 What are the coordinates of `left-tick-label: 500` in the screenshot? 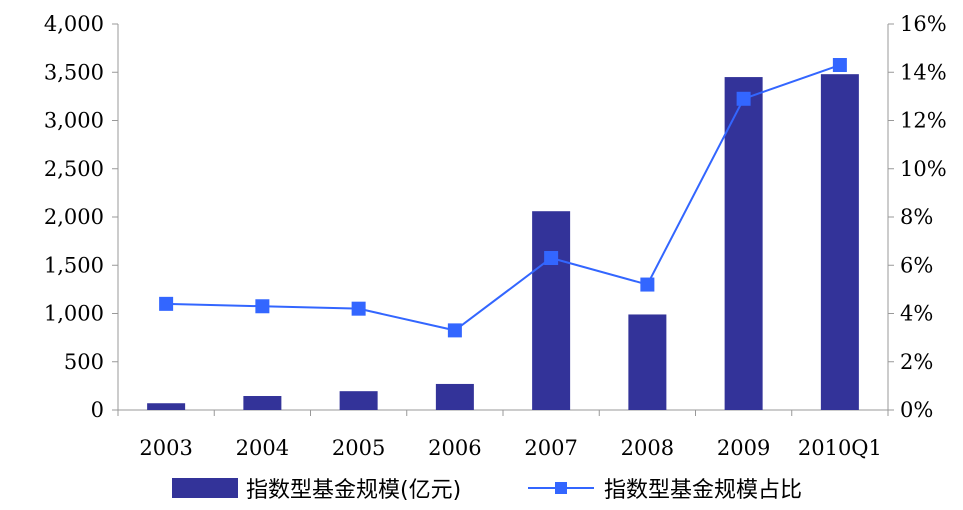 It's located at (84, 362).